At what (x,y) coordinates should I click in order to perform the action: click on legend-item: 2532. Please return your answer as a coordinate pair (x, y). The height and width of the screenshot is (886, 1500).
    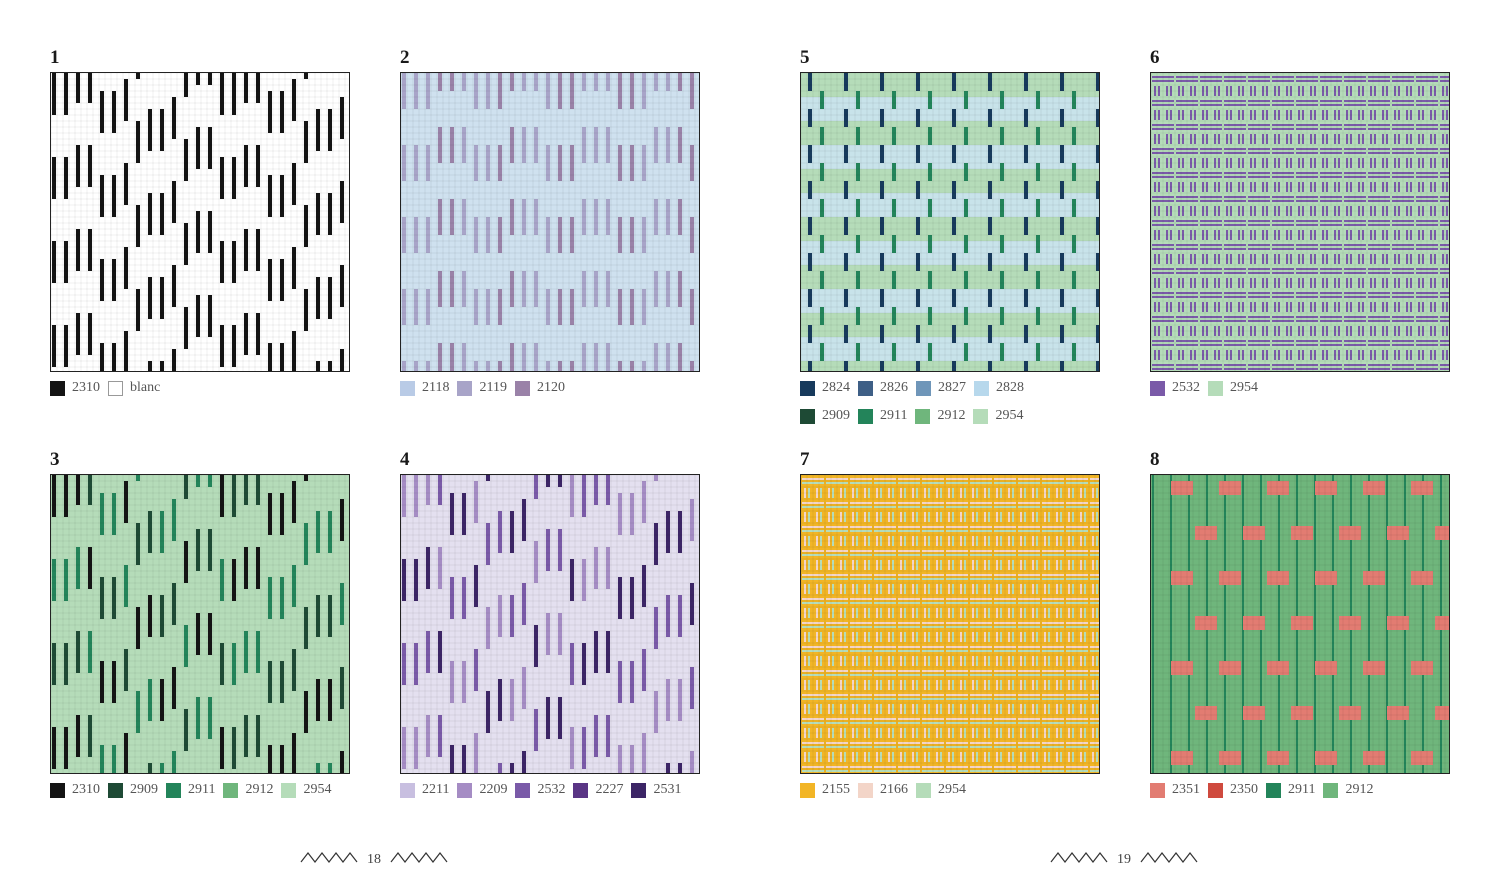
    Looking at the image, I should click on (540, 790).